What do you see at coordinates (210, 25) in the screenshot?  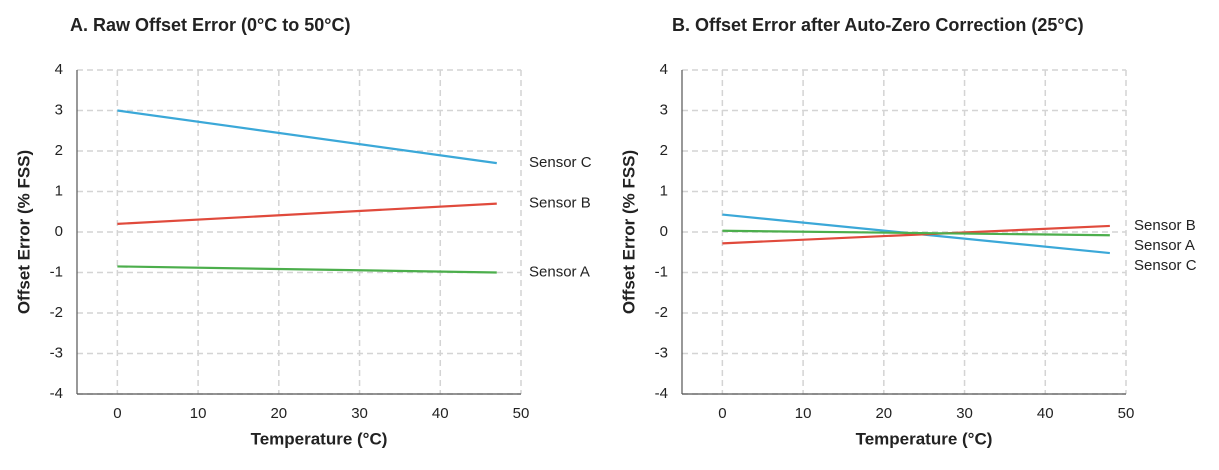 I see `chart-title: A. Raw Offset Error (0°C to 50°C)` at bounding box center [210, 25].